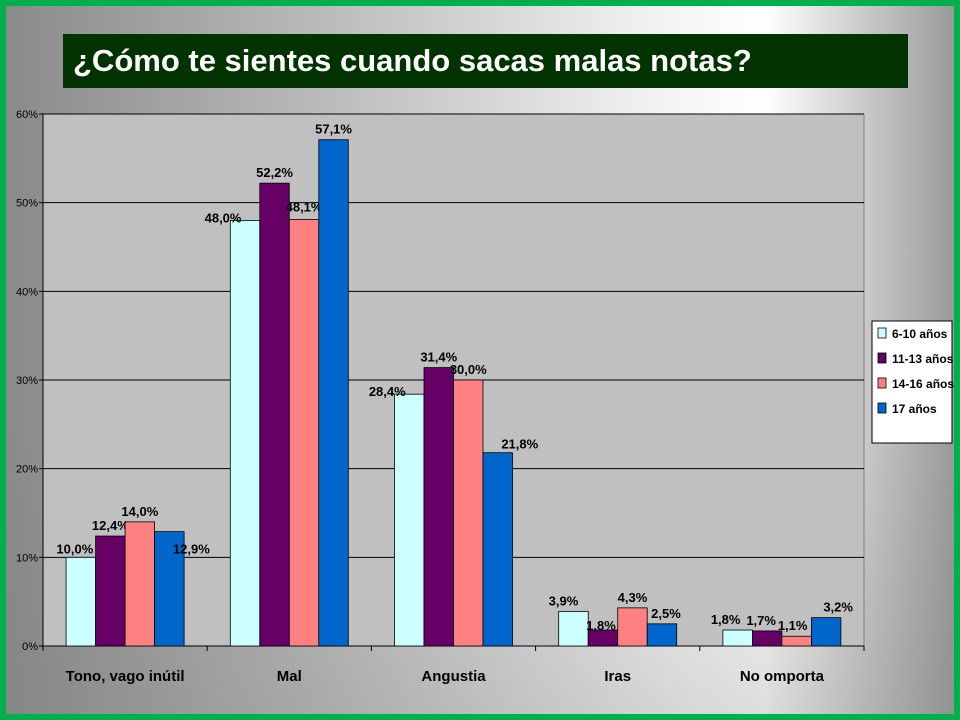 The height and width of the screenshot is (720, 960). I want to click on y-tick-label: 30%, so click(27, 381).